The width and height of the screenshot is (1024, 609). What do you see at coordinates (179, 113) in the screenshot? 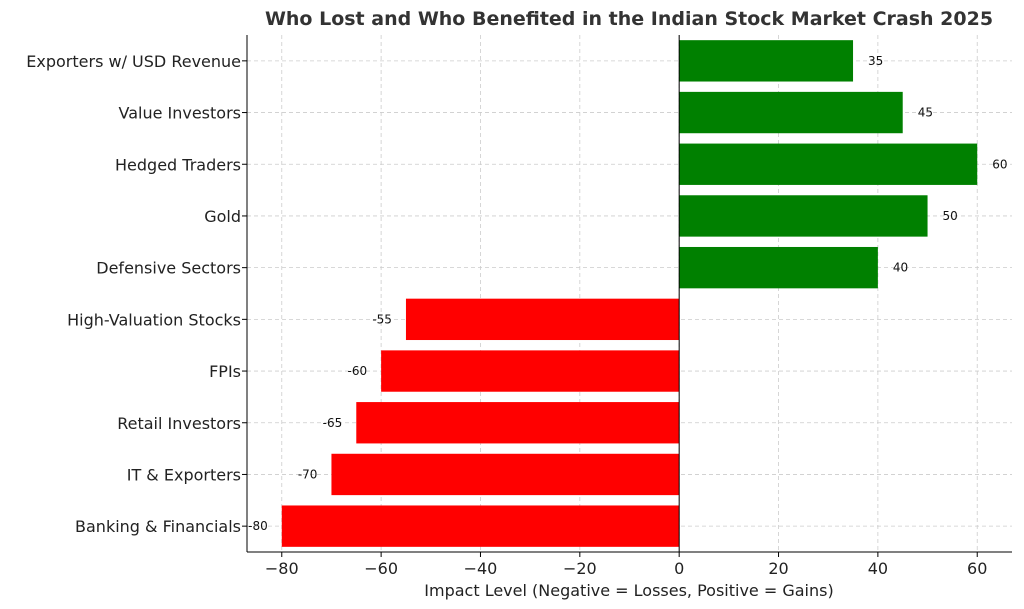
I see `category-label: Value Investors` at bounding box center [179, 113].